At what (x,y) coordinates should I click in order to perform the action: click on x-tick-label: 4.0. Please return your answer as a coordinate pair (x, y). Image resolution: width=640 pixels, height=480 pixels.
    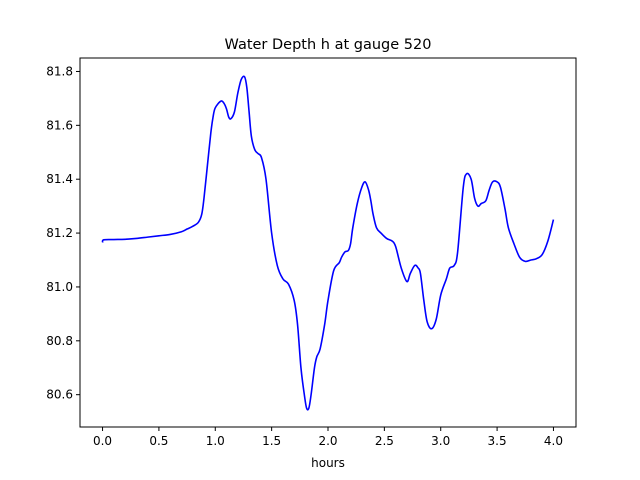
    Looking at the image, I should click on (553, 441).